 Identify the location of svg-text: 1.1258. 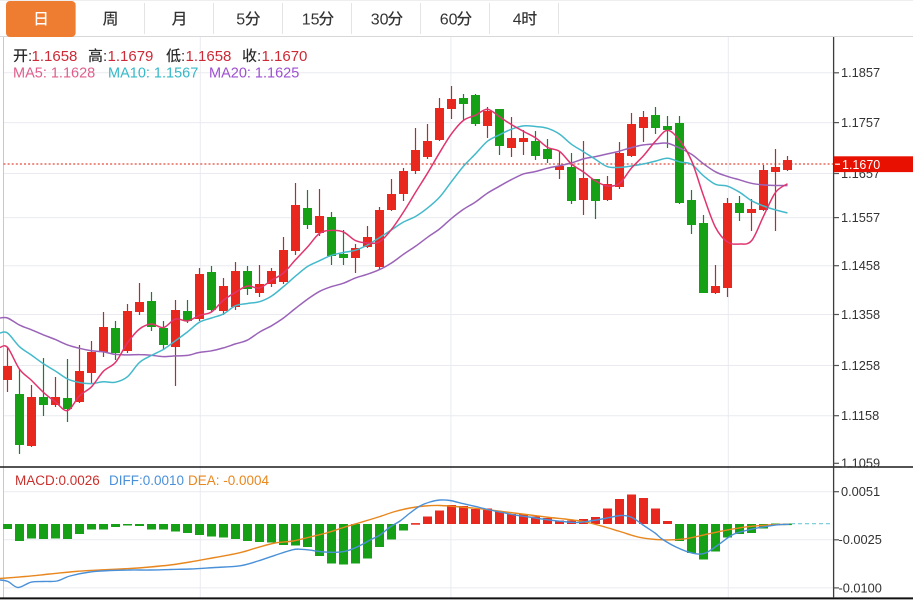
(860, 365).